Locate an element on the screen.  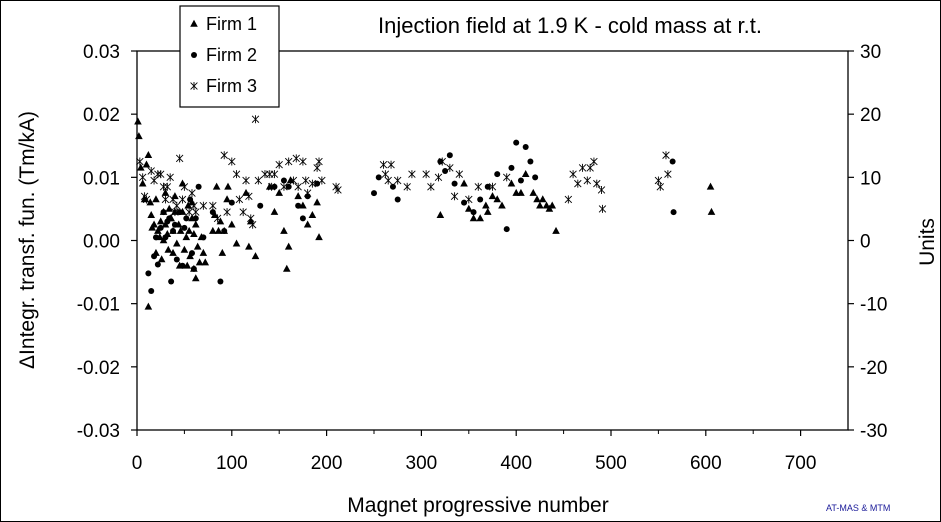
x-axis-label: Magnet progressive number is located at coordinates (477, 505).